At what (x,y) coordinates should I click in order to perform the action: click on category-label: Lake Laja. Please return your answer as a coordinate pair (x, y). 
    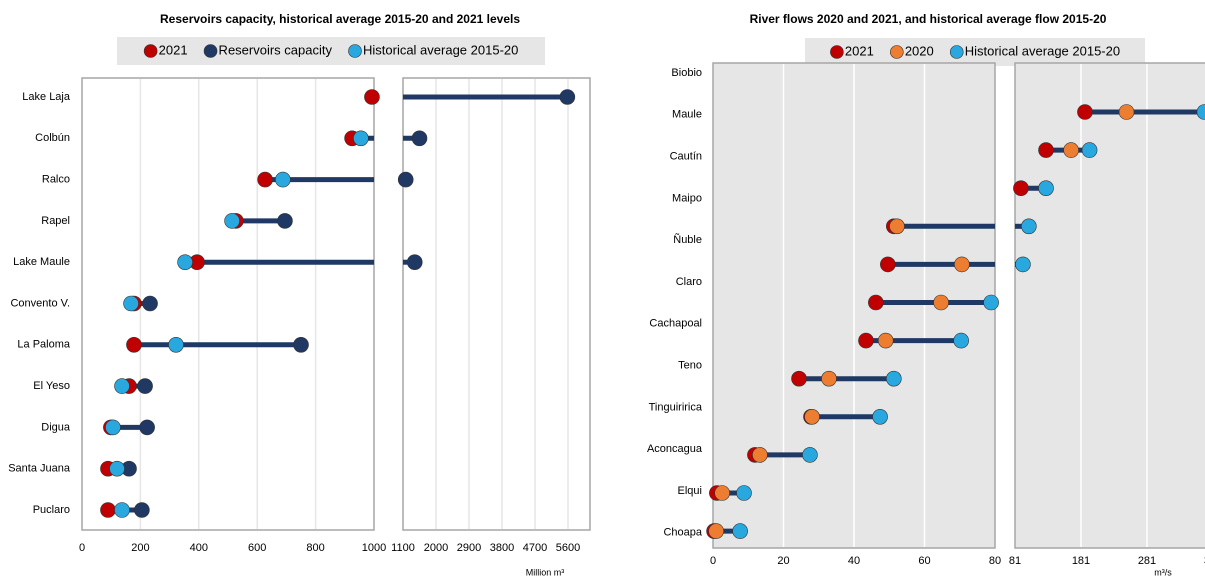
    Looking at the image, I should click on (46, 97).